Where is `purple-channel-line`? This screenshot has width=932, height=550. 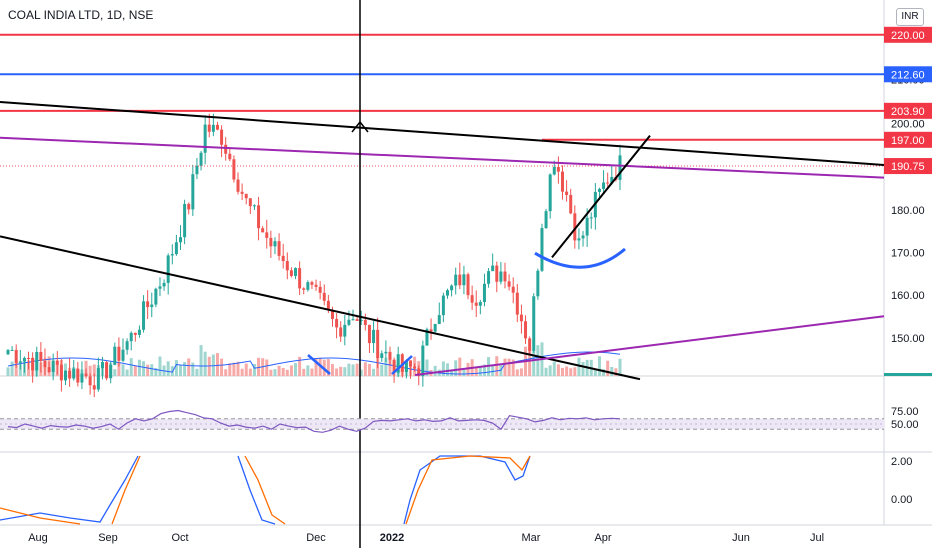 purple-channel-line is located at coordinates (442, 157).